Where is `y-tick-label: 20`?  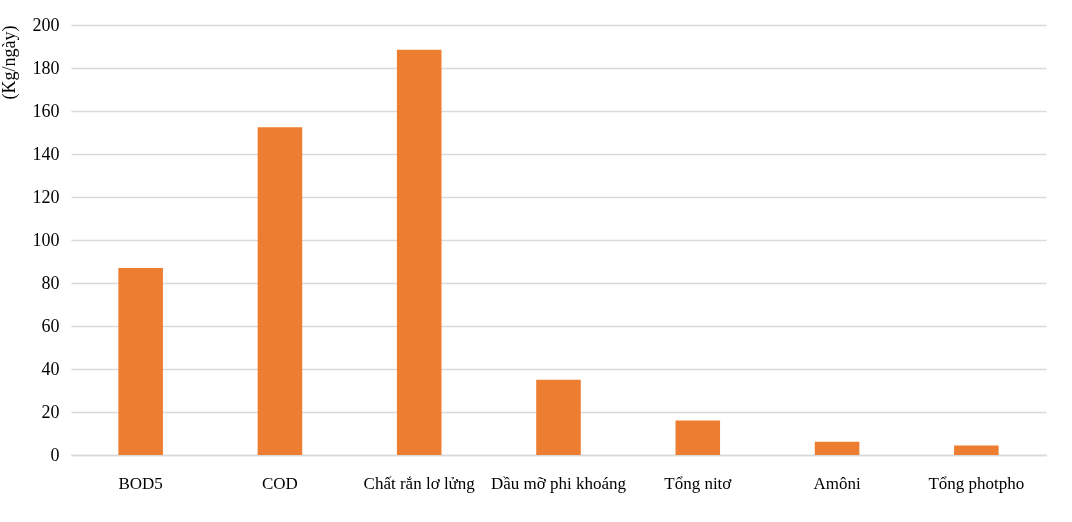
y-tick-label: 20 is located at coordinates (50, 411).